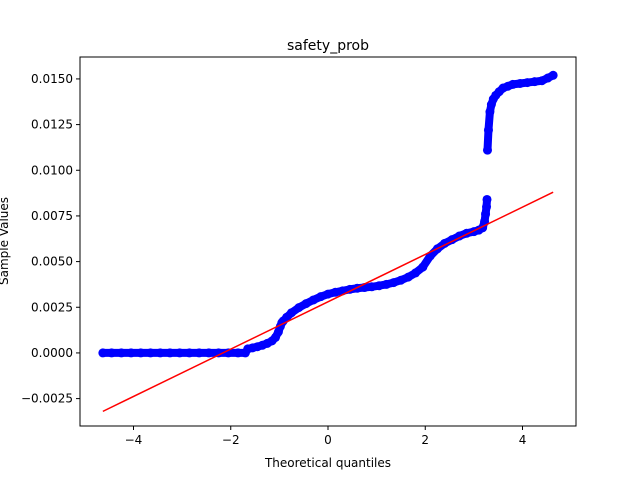 The image size is (640, 484). I want to click on y-tick-label: 0.0025, so click(52, 307).